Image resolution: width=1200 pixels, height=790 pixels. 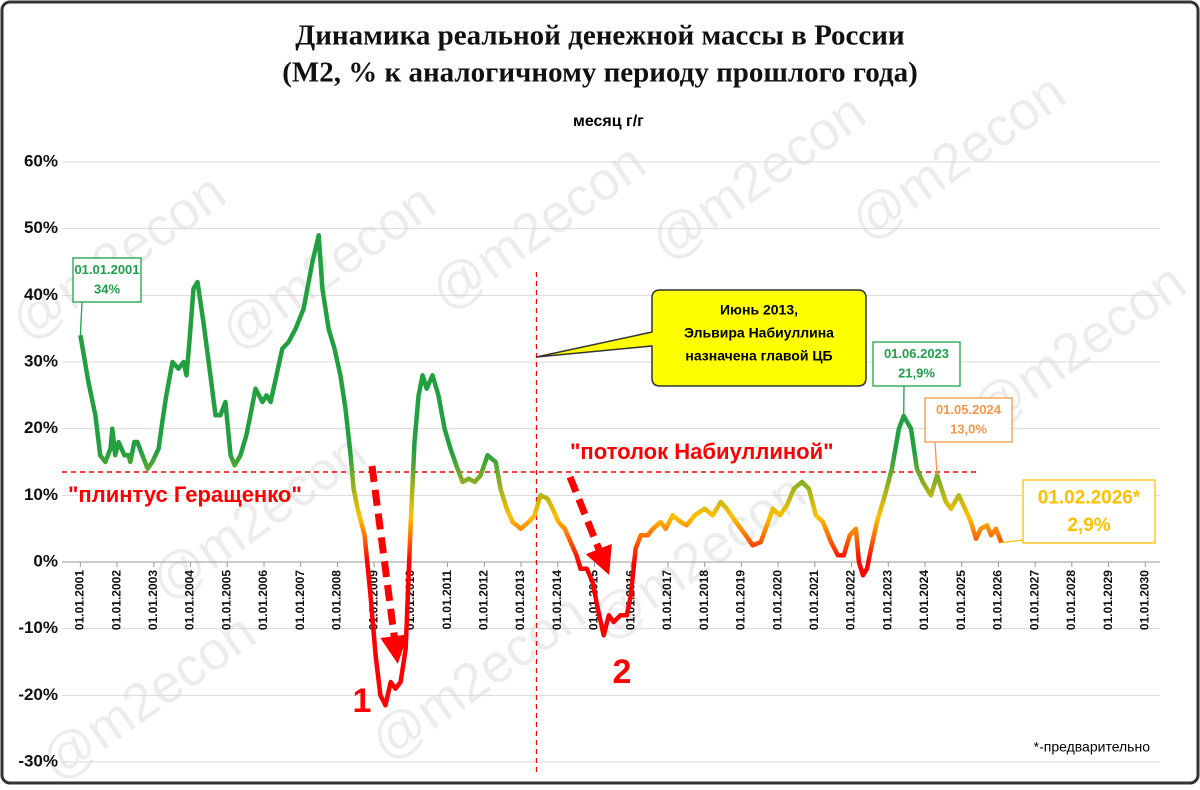 I want to click on arrow-label: 1, so click(x=362, y=701).